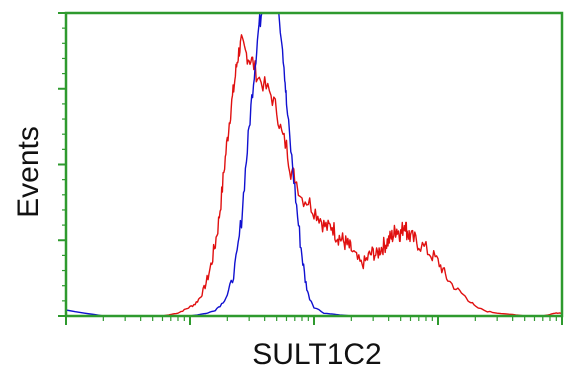  Describe the element at coordinates (28, 172) in the screenshot. I see `y-axis-label: Events` at that location.